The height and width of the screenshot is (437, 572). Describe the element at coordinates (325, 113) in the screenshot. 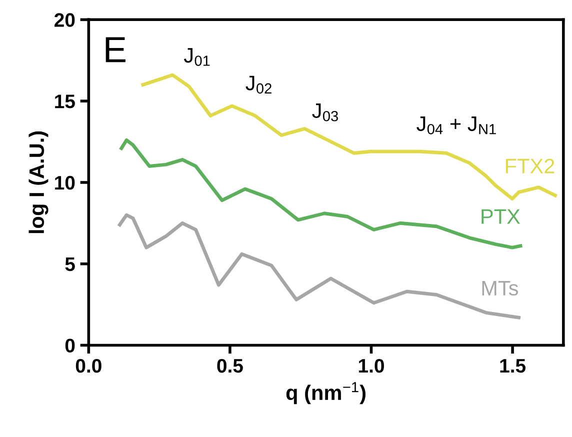

I see `annotation: J$_{03}$` at that location.